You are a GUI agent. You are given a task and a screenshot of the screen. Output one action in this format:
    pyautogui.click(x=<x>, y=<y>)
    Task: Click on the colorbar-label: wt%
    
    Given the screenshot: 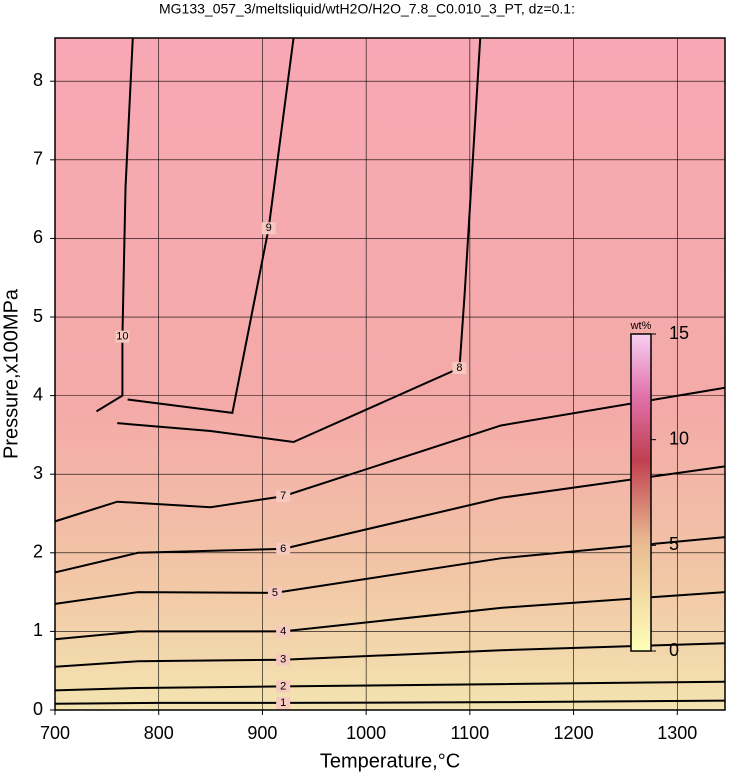 What is the action you would take?
    pyautogui.click(x=641, y=326)
    